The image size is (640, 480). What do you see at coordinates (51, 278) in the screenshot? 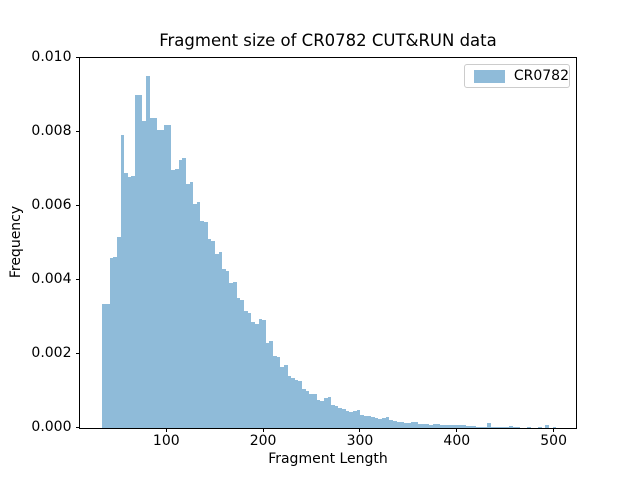
I see `y-tick-label: 0.004` at bounding box center [51, 278].